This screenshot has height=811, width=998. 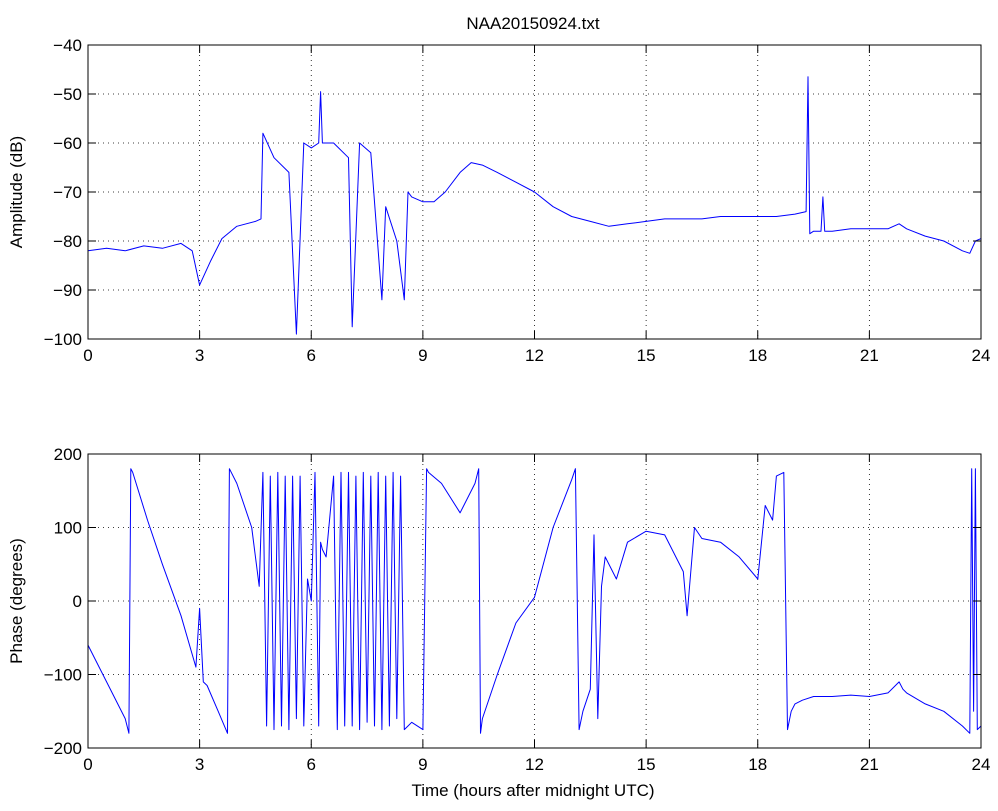 What do you see at coordinates (532, 790) in the screenshot?
I see `x-axis-label: Time (hours after midnight UTC)` at bounding box center [532, 790].